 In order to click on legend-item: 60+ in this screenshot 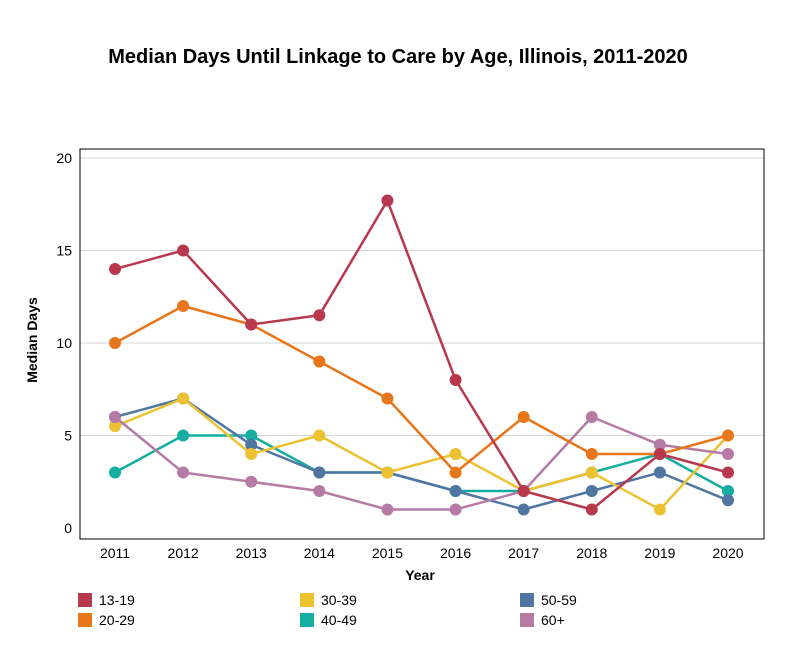, I will do `click(542, 620)`.